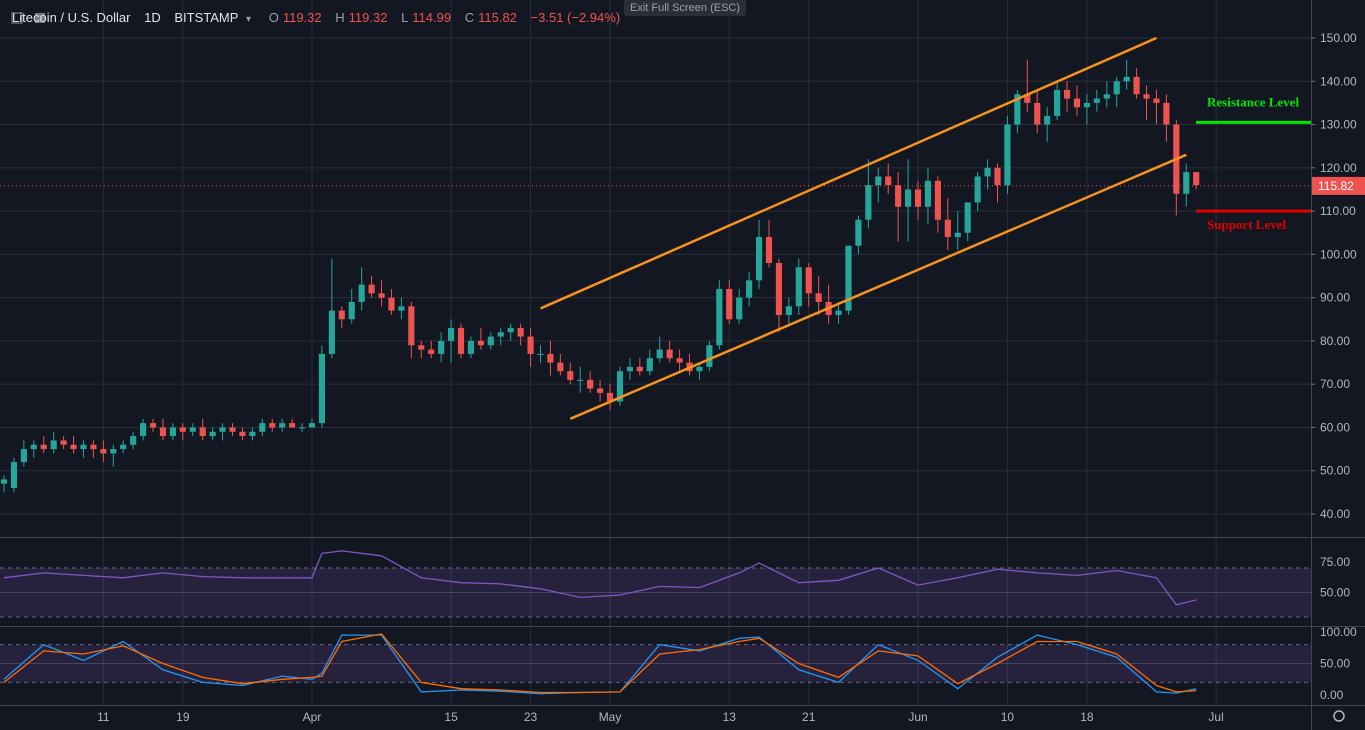  Describe the element at coordinates (302, 17) in the screenshot. I see `open-value: 119.32` at that location.